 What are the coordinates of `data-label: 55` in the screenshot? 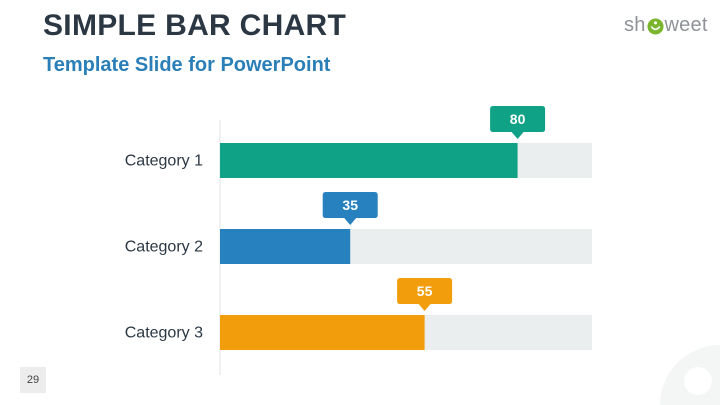 It's located at (425, 291).